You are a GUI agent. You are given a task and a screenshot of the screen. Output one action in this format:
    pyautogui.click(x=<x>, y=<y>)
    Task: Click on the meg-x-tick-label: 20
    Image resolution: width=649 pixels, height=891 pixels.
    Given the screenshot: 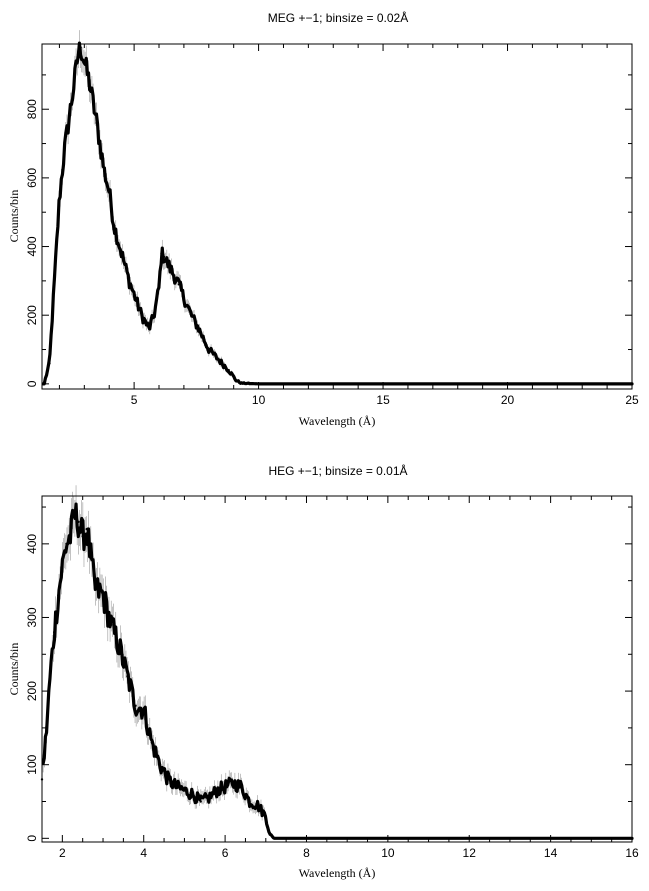 What is the action you would take?
    pyautogui.click(x=508, y=400)
    